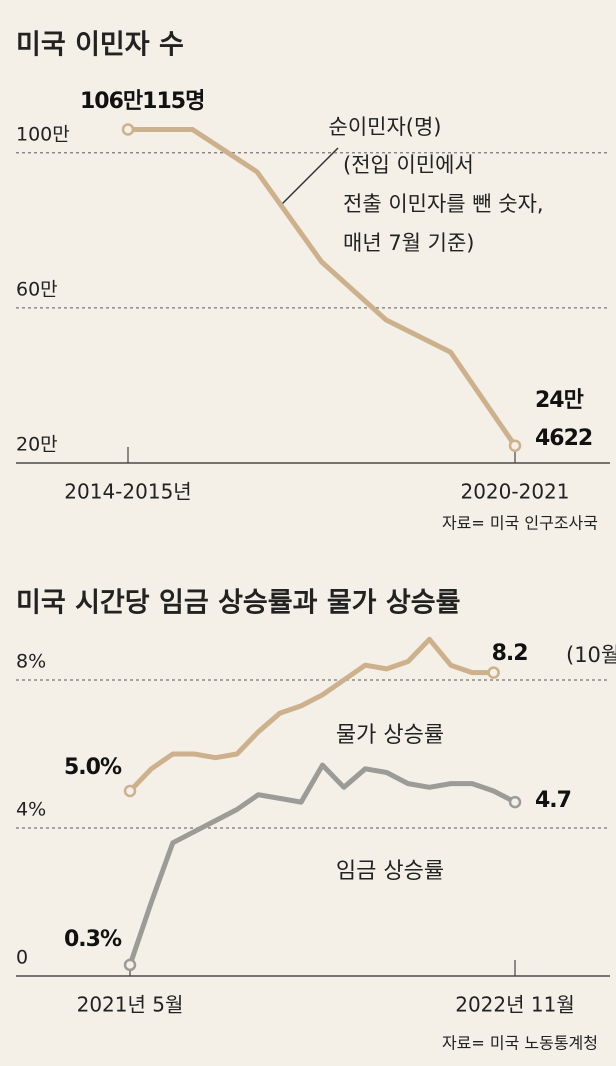 The width and height of the screenshot is (616, 1066). I want to click on chart-title: 미국 시간당 임금 상승률과 물가 상승률, so click(238, 603).